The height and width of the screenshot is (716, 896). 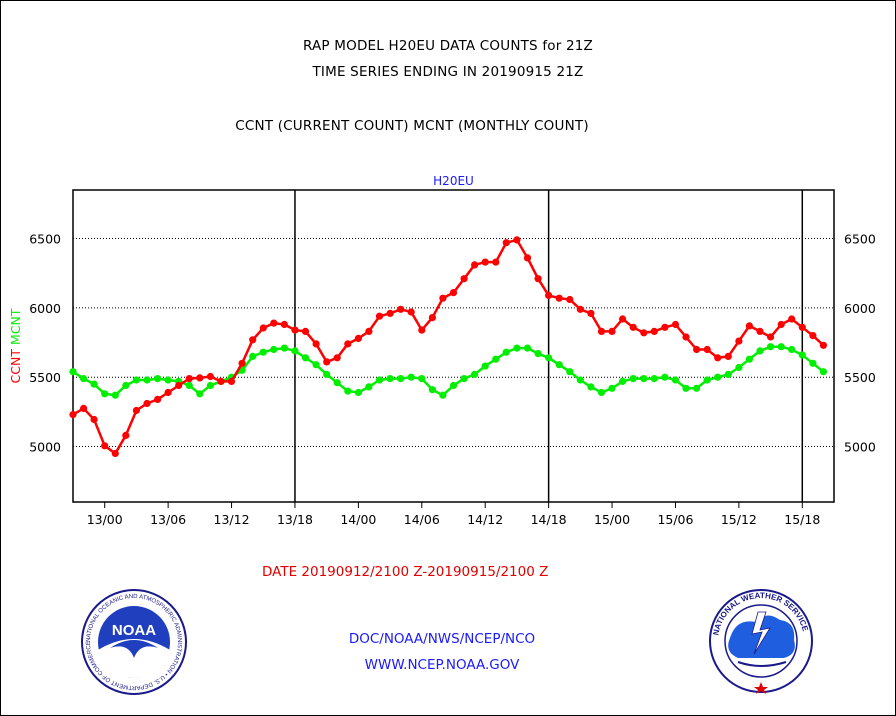 I want to click on noaa-logo-text: NOAA, so click(x=134, y=630).